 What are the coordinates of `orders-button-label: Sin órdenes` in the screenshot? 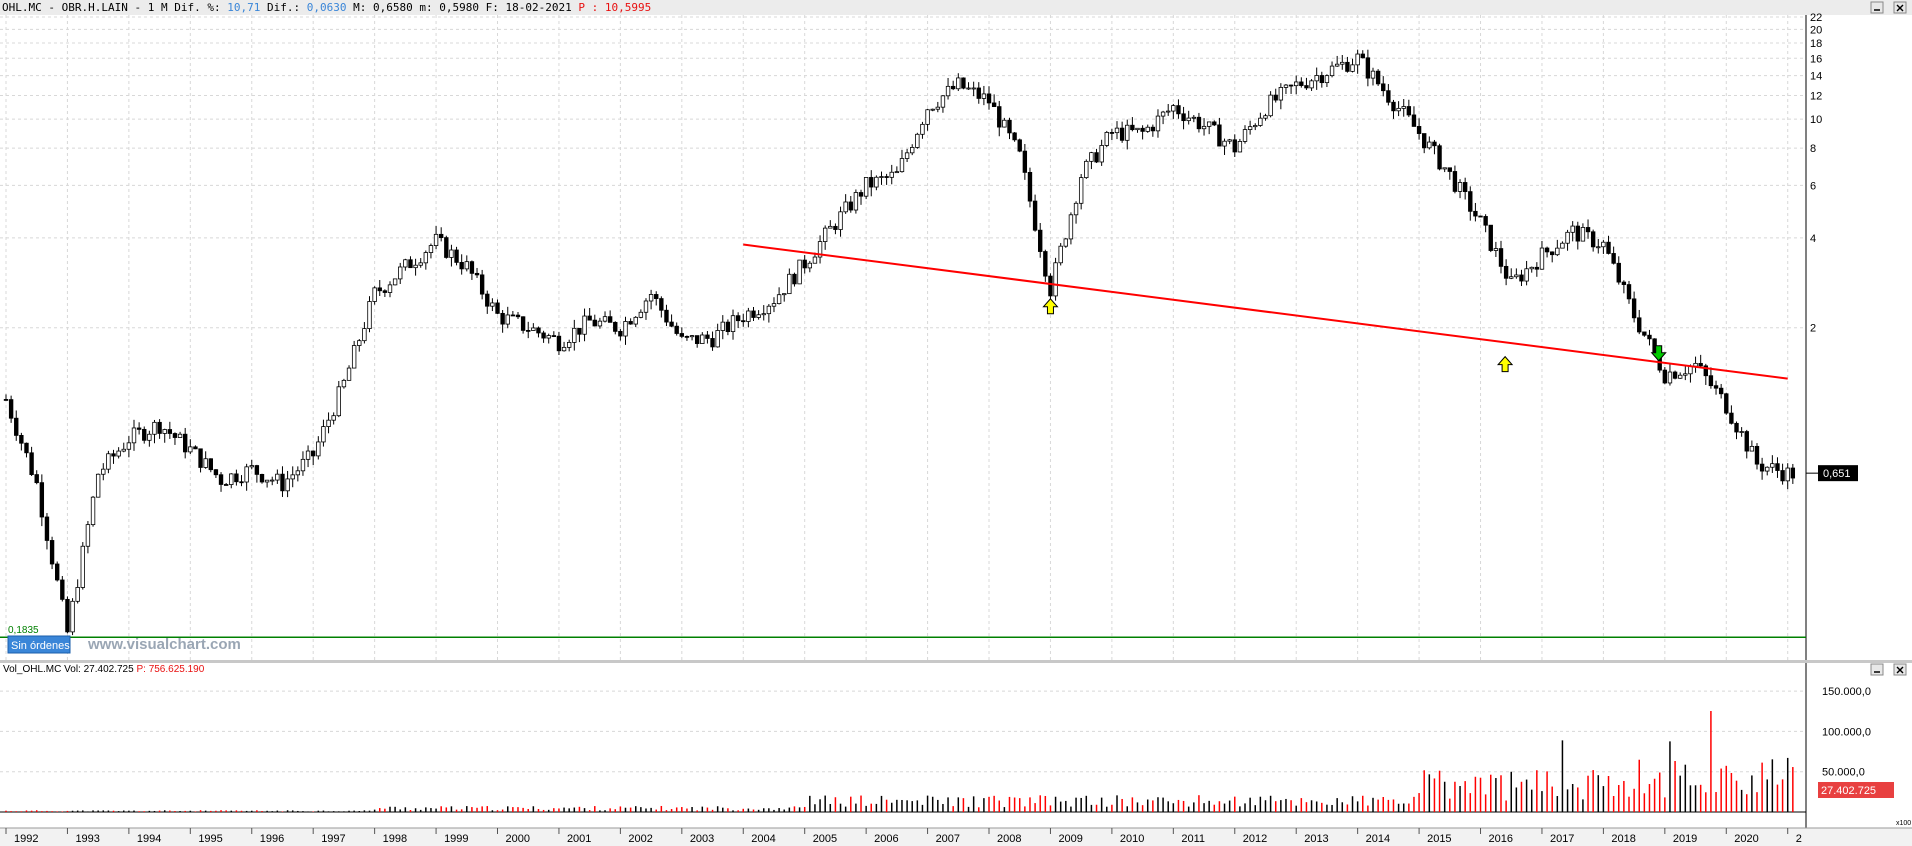 It's located at (40, 646).